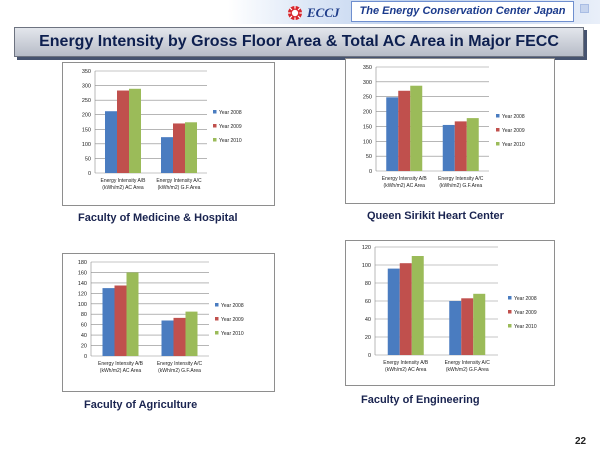  Describe the element at coordinates (86, 101) in the screenshot. I see `y-tick-label: 250` at that location.